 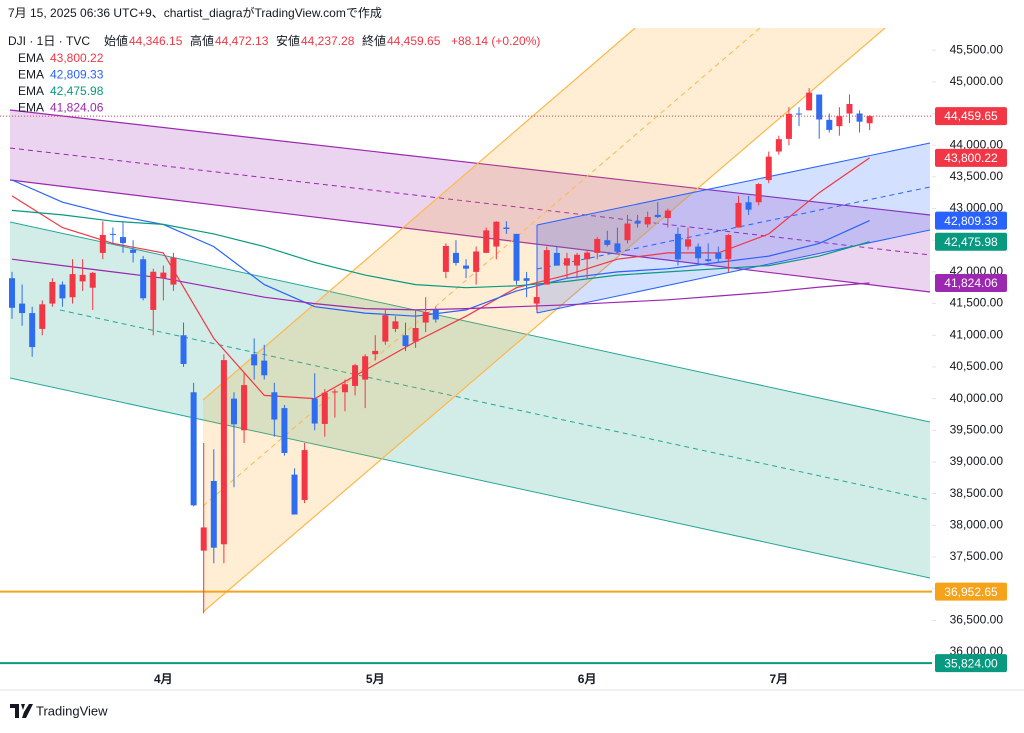 I want to click on y-tick-label: 39,500.00, so click(x=977, y=429).